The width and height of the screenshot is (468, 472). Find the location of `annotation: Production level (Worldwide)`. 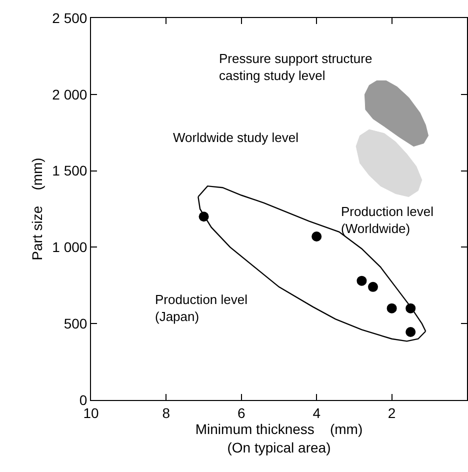

annotation: Production level (Worldwide) is located at coordinates (387, 220).